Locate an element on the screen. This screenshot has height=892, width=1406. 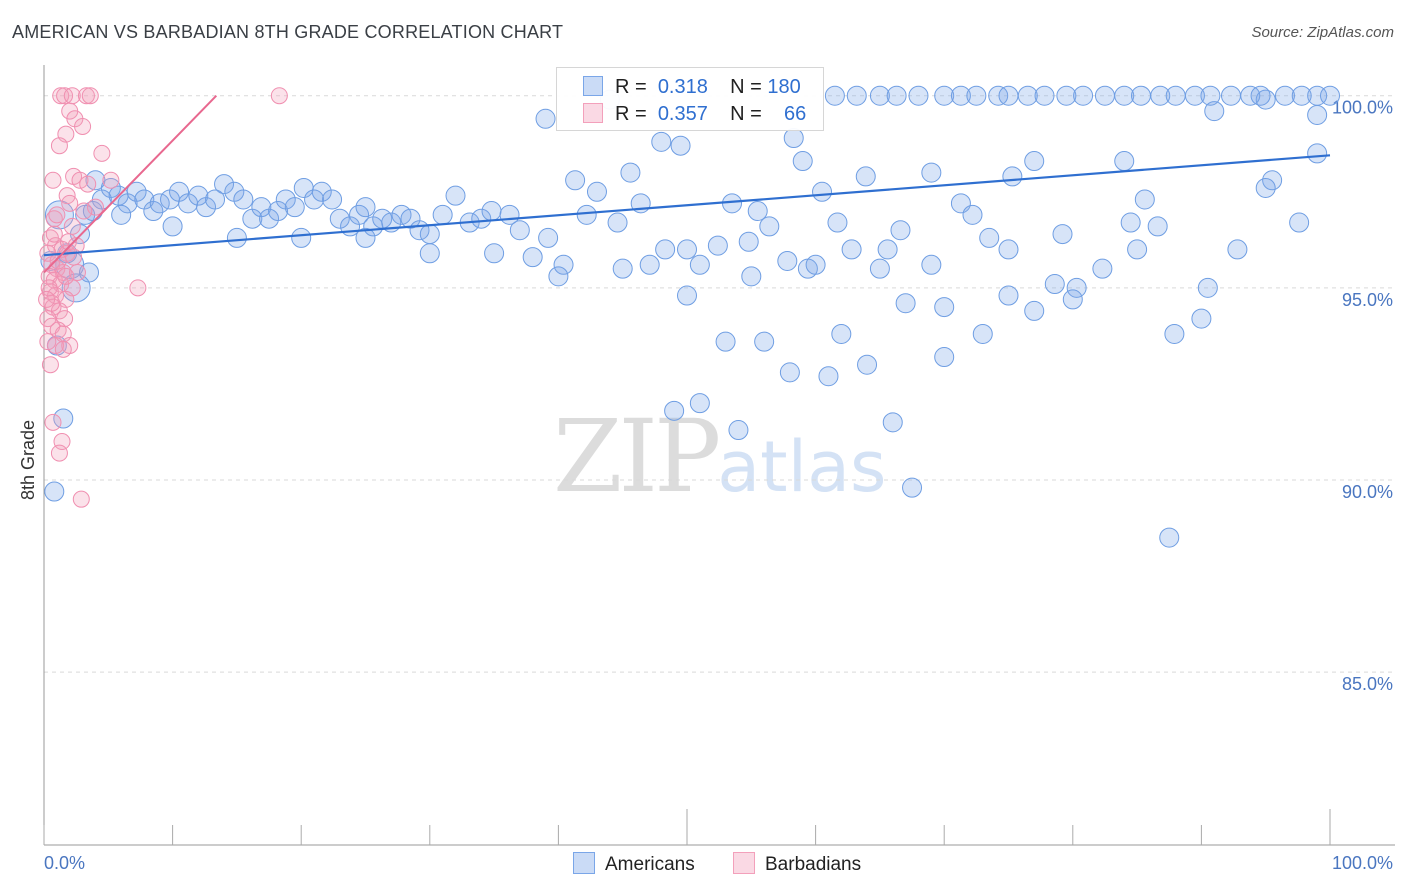
americans-swatch-icon is located at coordinates (593, 86).